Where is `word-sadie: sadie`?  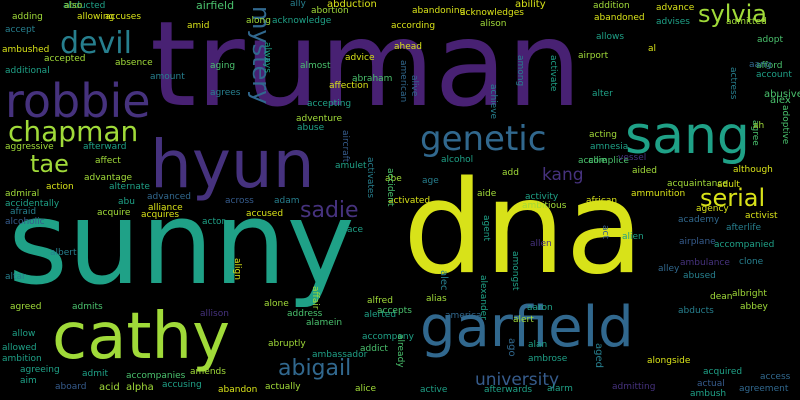 word-sadie: sadie is located at coordinates (329, 210).